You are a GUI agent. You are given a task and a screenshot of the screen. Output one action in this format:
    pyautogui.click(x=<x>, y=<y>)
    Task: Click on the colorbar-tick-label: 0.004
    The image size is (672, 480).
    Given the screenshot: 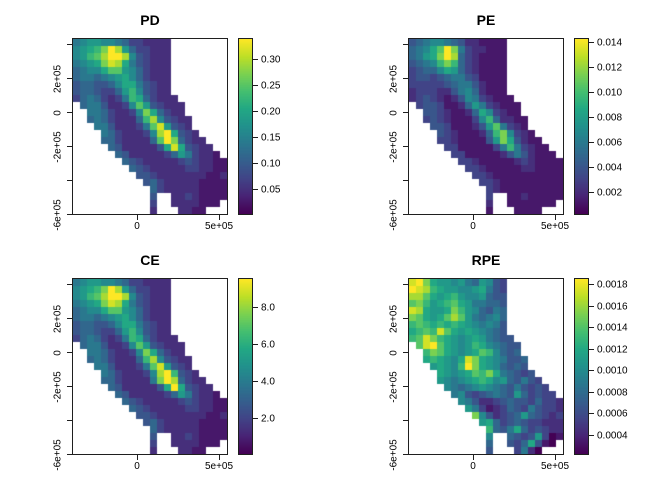 What is the action you would take?
    pyautogui.click(x=610, y=168)
    